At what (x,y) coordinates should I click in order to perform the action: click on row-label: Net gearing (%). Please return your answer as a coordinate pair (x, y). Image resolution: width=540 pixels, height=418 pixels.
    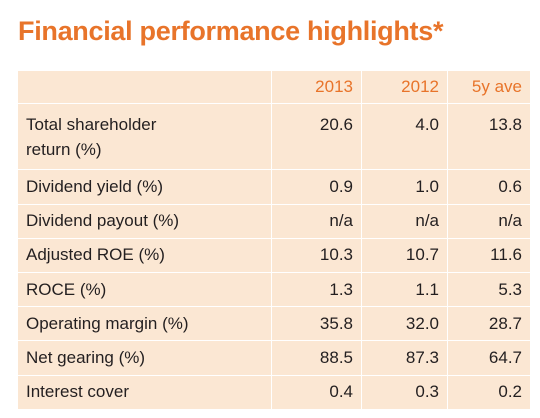
    Looking at the image, I should click on (144, 358).